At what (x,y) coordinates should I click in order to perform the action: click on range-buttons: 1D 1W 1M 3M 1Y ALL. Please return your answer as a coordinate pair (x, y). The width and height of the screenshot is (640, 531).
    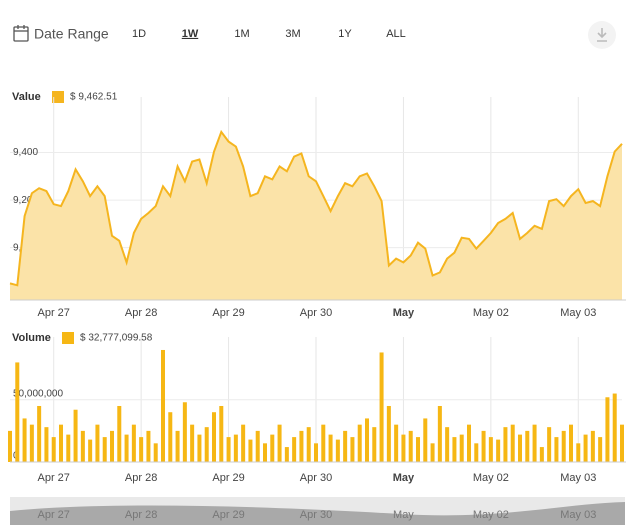
    Looking at the image, I should click on (269, 34).